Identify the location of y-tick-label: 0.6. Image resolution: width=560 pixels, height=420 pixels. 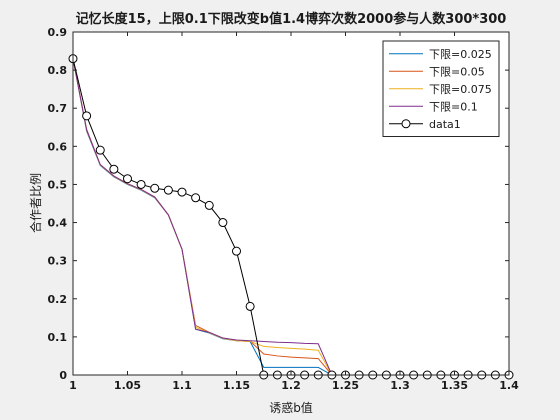
(58, 146).